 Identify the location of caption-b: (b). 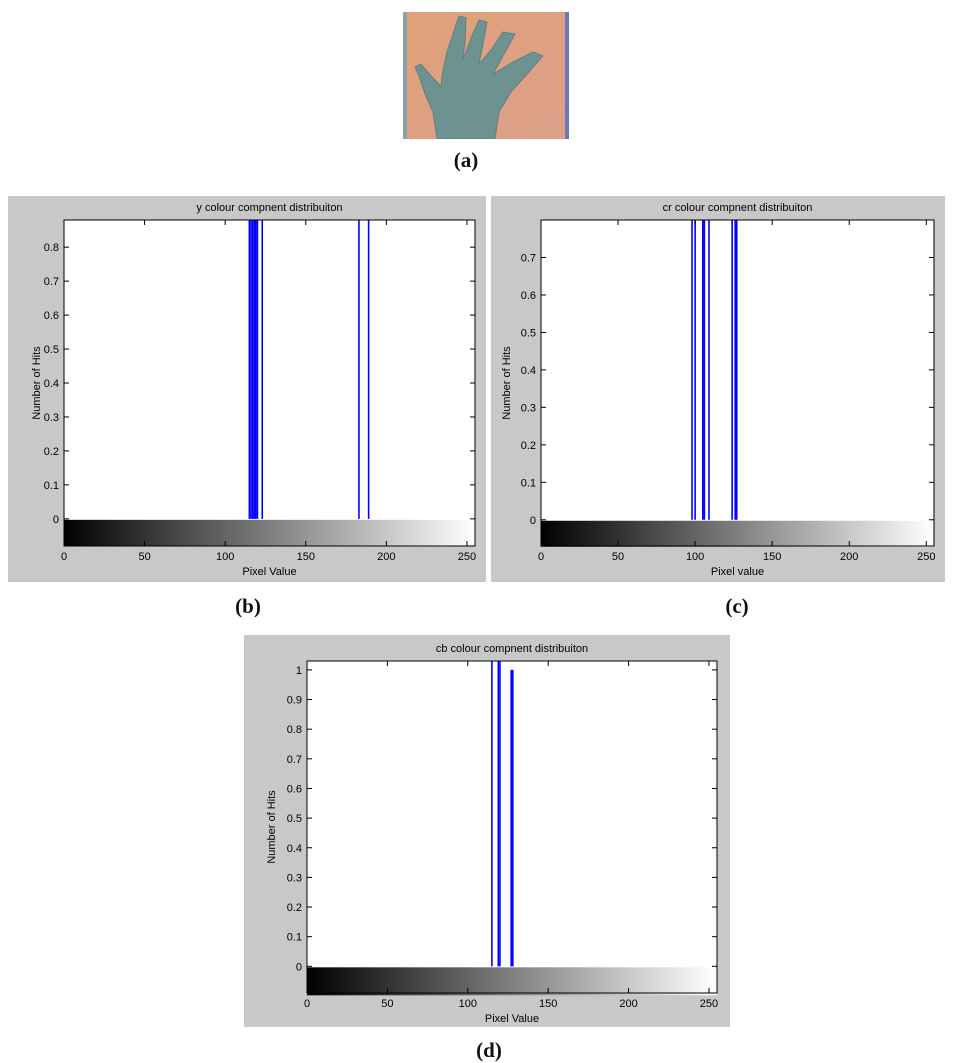
(248, 606).